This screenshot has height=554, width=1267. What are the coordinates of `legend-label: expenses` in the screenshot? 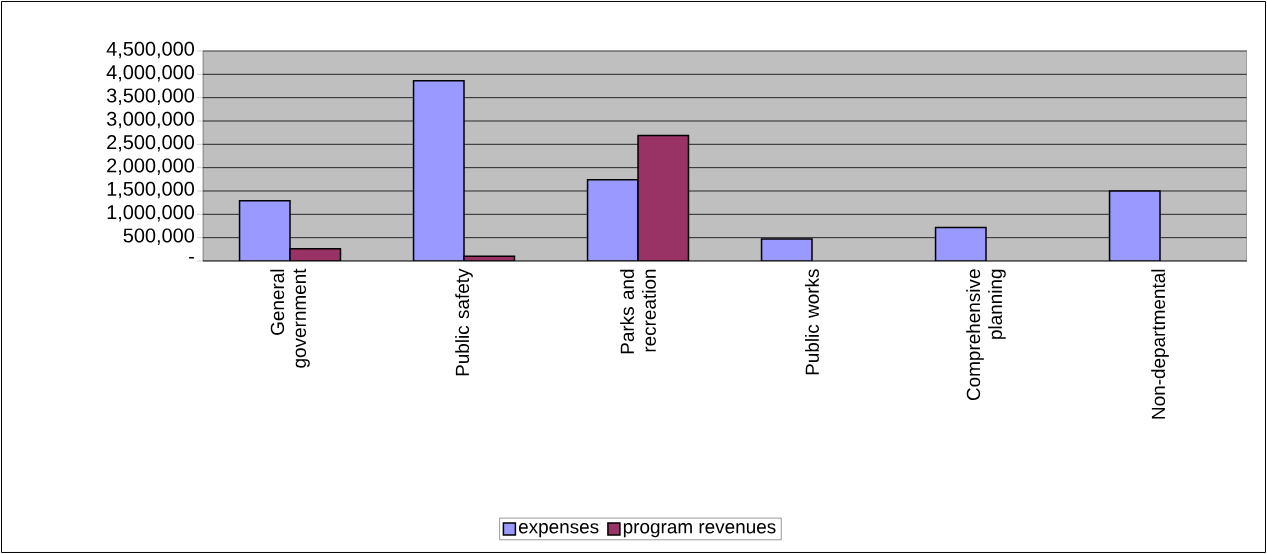 It's located at (558, 530).